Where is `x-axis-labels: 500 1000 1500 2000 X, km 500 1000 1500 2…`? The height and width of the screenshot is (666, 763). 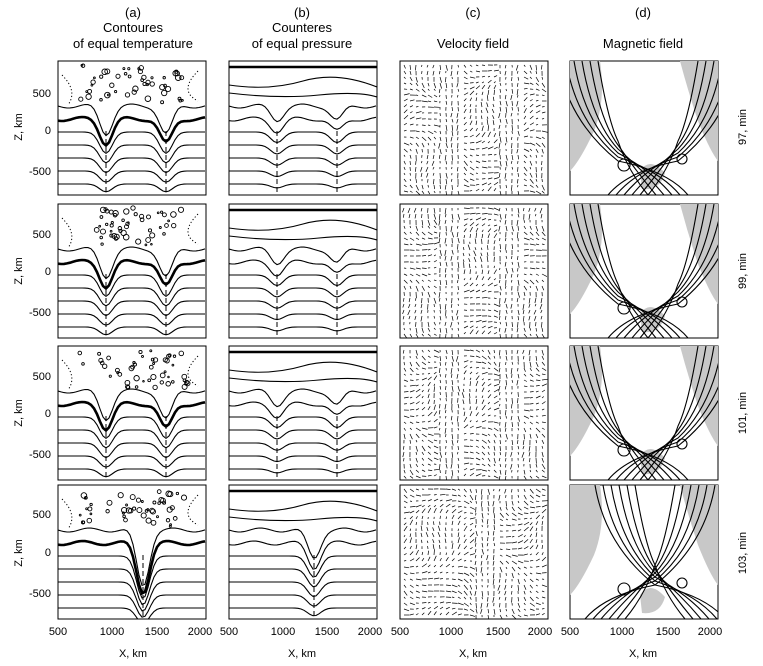
x-axis-labels: 500 1000 1500 2000 X, km 500 1000 1500 2… is located at coordinates (385, 643).